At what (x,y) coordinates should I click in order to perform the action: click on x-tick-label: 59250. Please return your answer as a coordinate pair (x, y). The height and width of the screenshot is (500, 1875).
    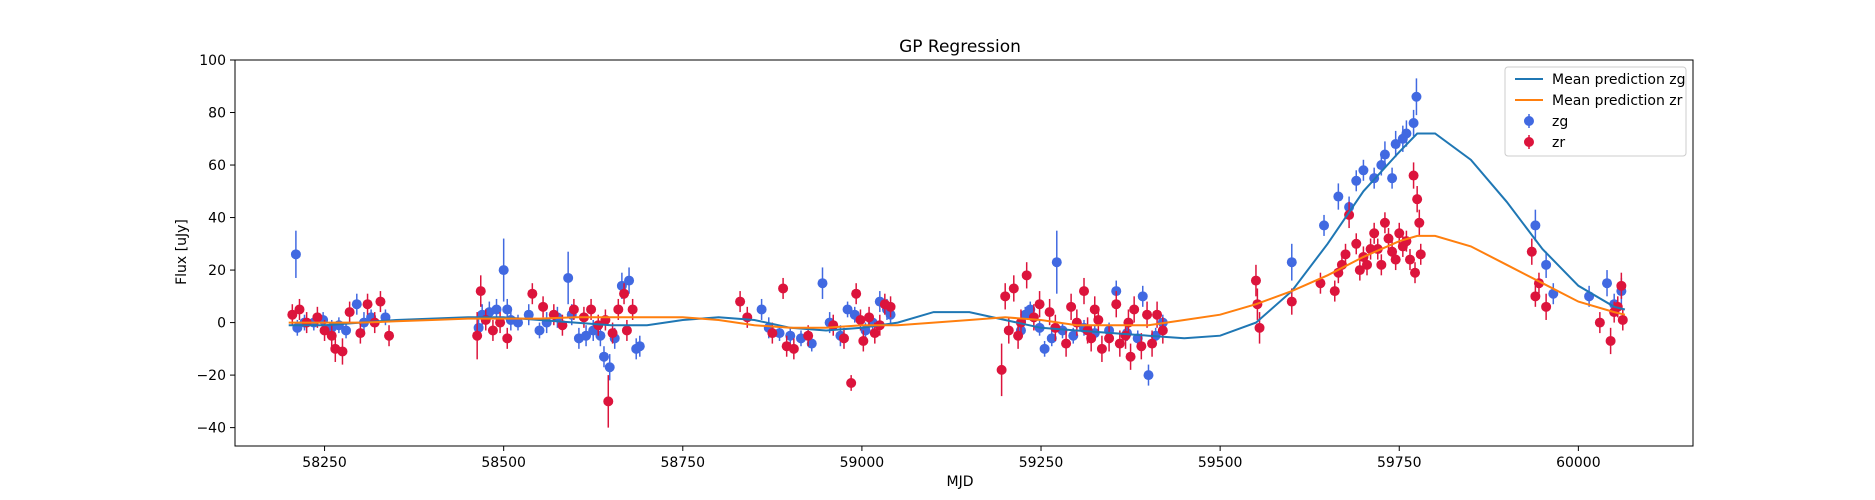
    Looking at the image, I should click on (1041, 463).